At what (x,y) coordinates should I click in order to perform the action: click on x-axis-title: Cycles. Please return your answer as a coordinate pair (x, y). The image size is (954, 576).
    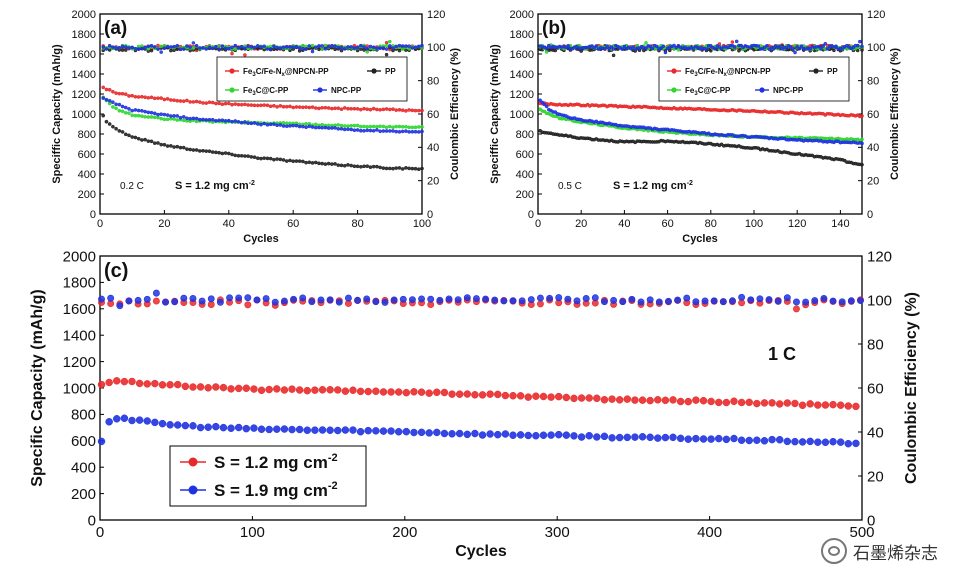
    Looking at the image, I should click on (481, 551).